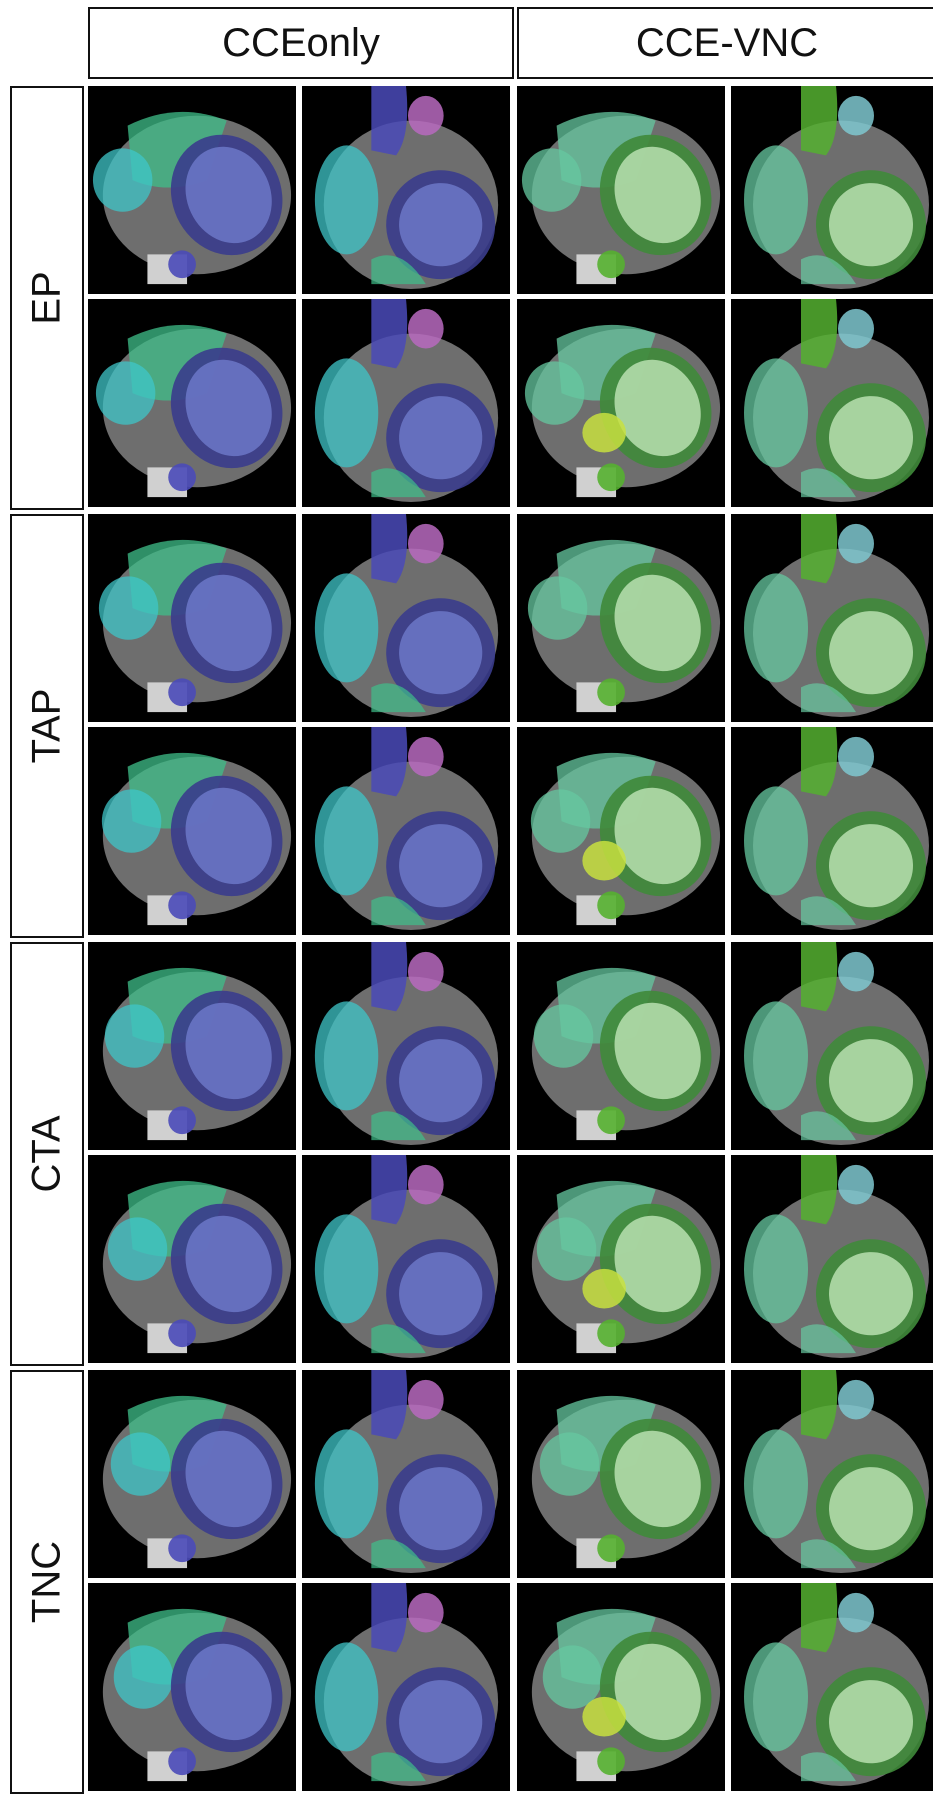 This screenshot has width=933, height=1794. I want to click on row-label-tap: TAP, so click(47, 726).